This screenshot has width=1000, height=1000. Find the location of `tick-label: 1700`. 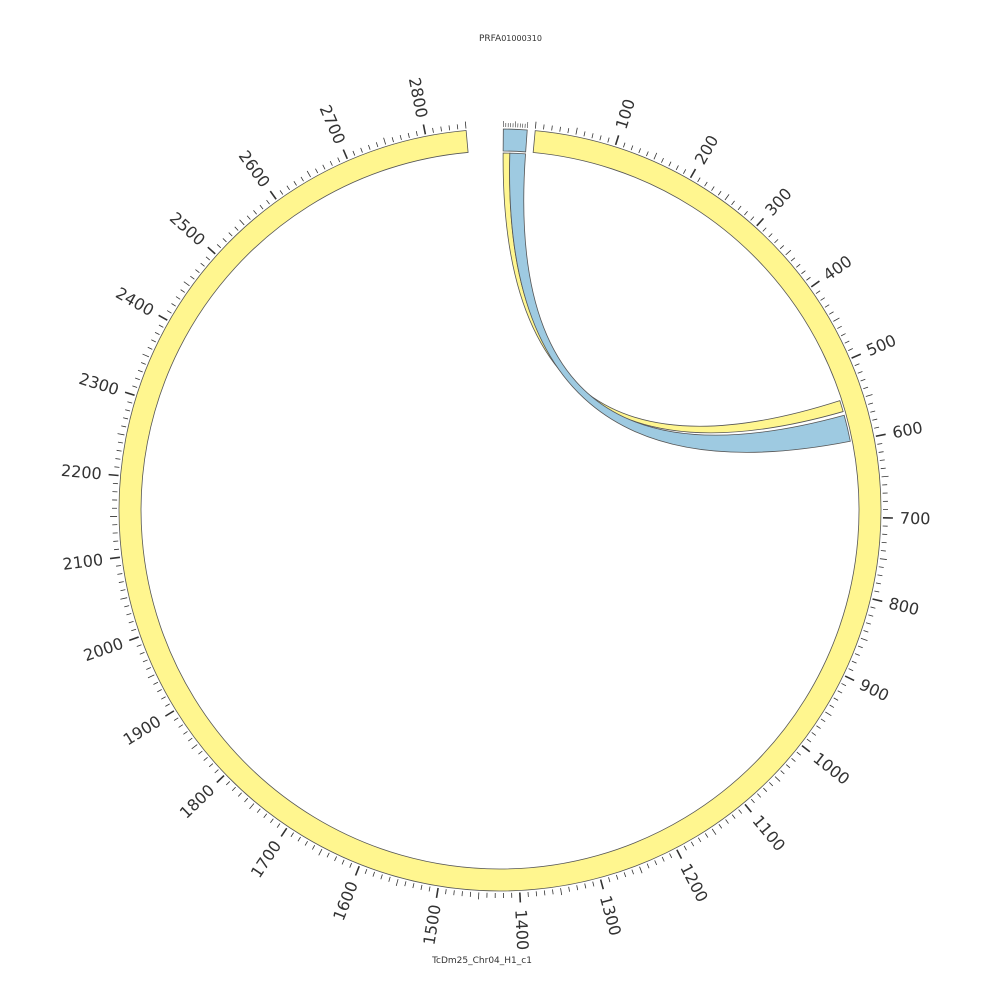

tick-label: 1700 is located at coordinates (266, 859).